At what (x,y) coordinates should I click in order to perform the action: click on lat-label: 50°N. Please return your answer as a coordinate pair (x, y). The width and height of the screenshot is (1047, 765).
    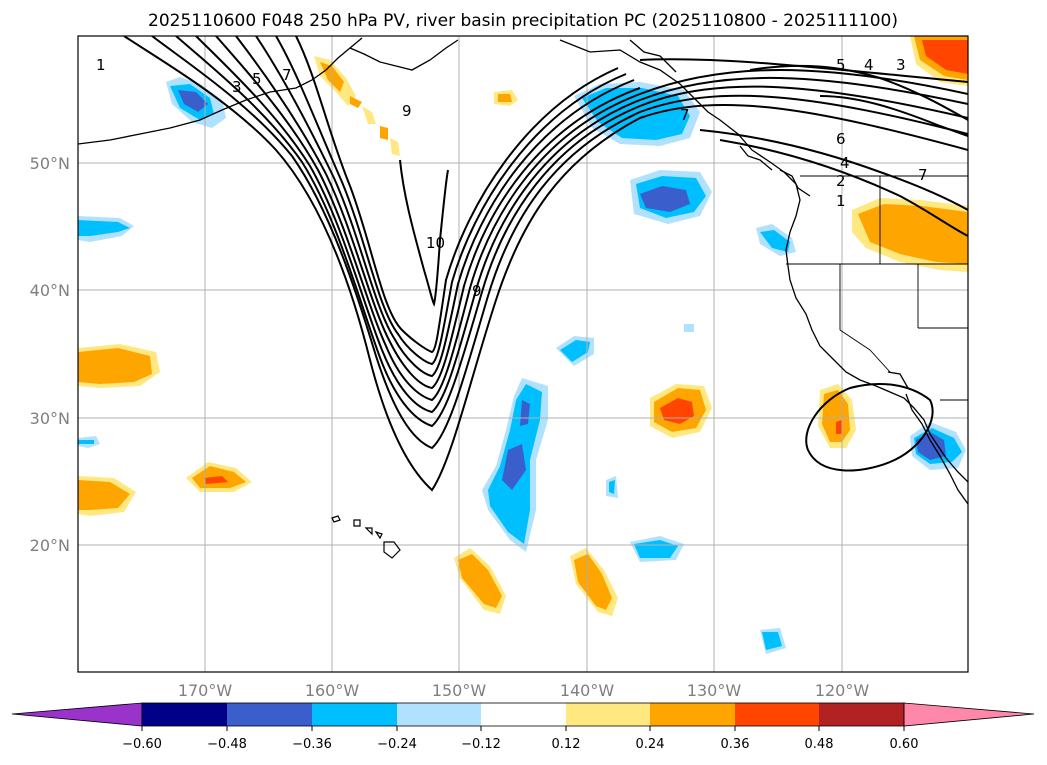
    Looking at the image, I should click on (50, 163).